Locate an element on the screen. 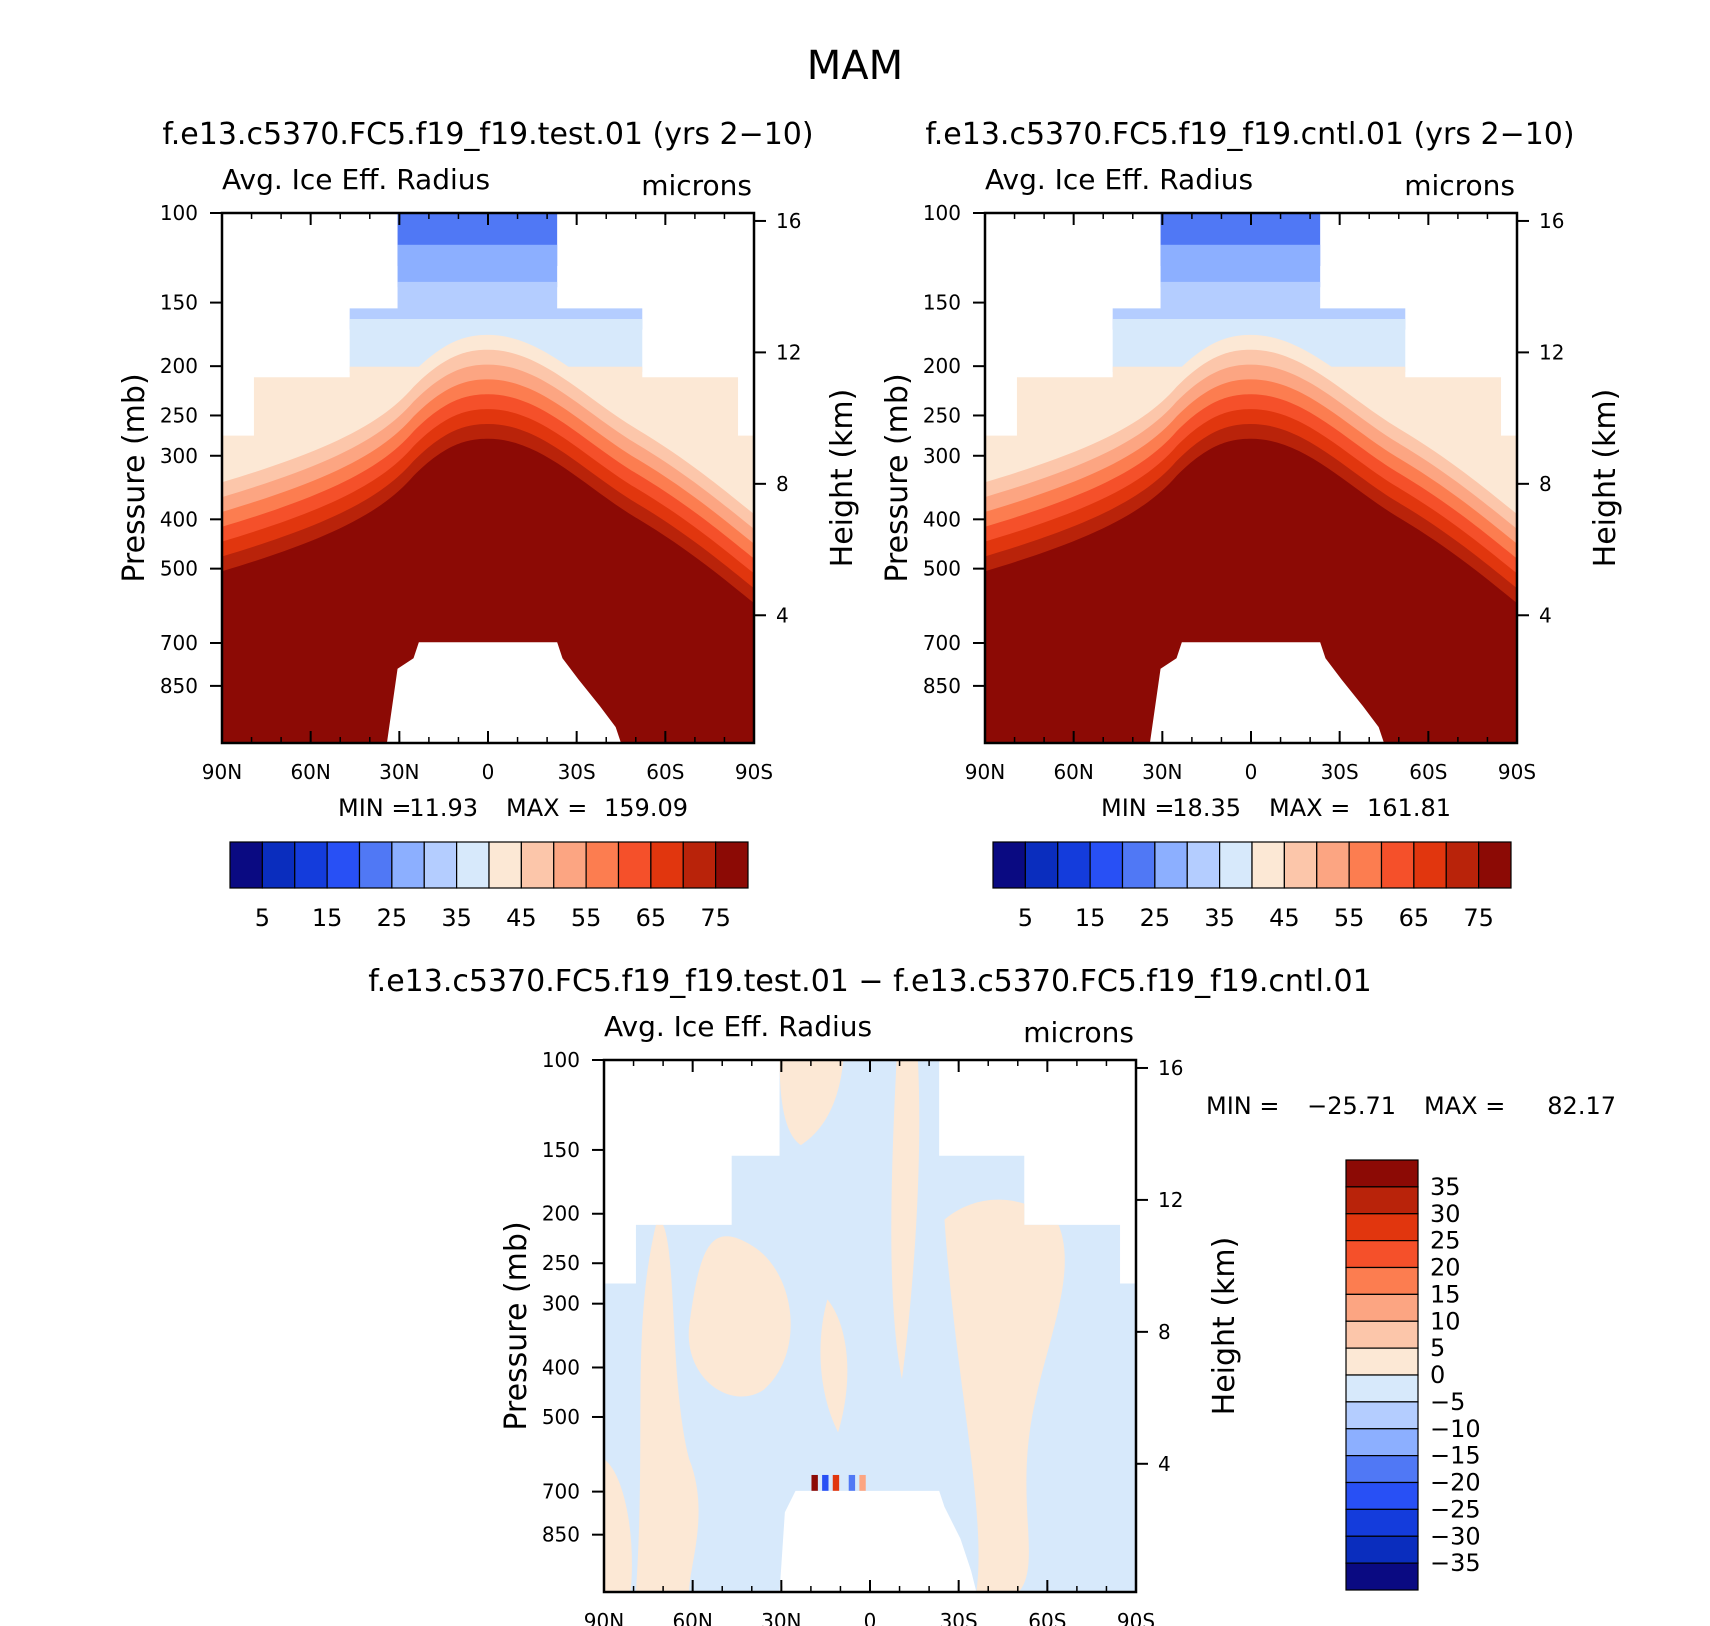 Image resolution: width=1710 pixels, height=1626 pixels. colorbar-label: 75 is located at coordinates (1478, 918).